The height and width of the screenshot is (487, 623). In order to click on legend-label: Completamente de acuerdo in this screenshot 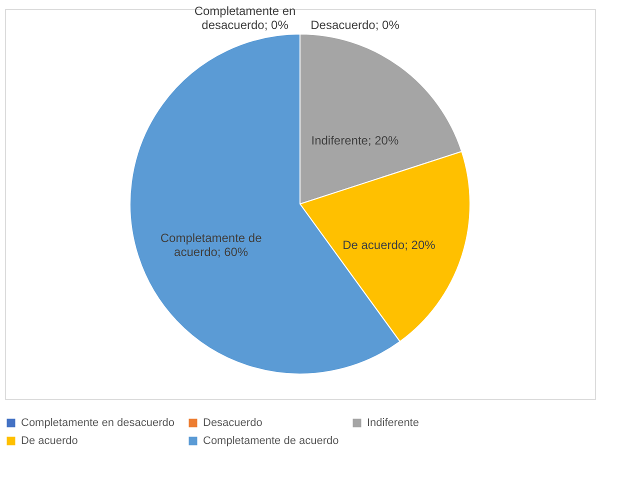, I will do `click(271, 441)`.